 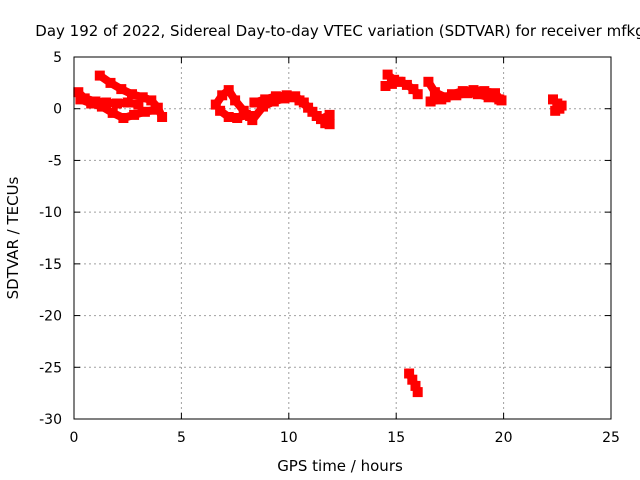 What do you see at coordinates (57, 58) in the screenshot?
I see `y-tick-label: 5` at bounding box center [57, 58].